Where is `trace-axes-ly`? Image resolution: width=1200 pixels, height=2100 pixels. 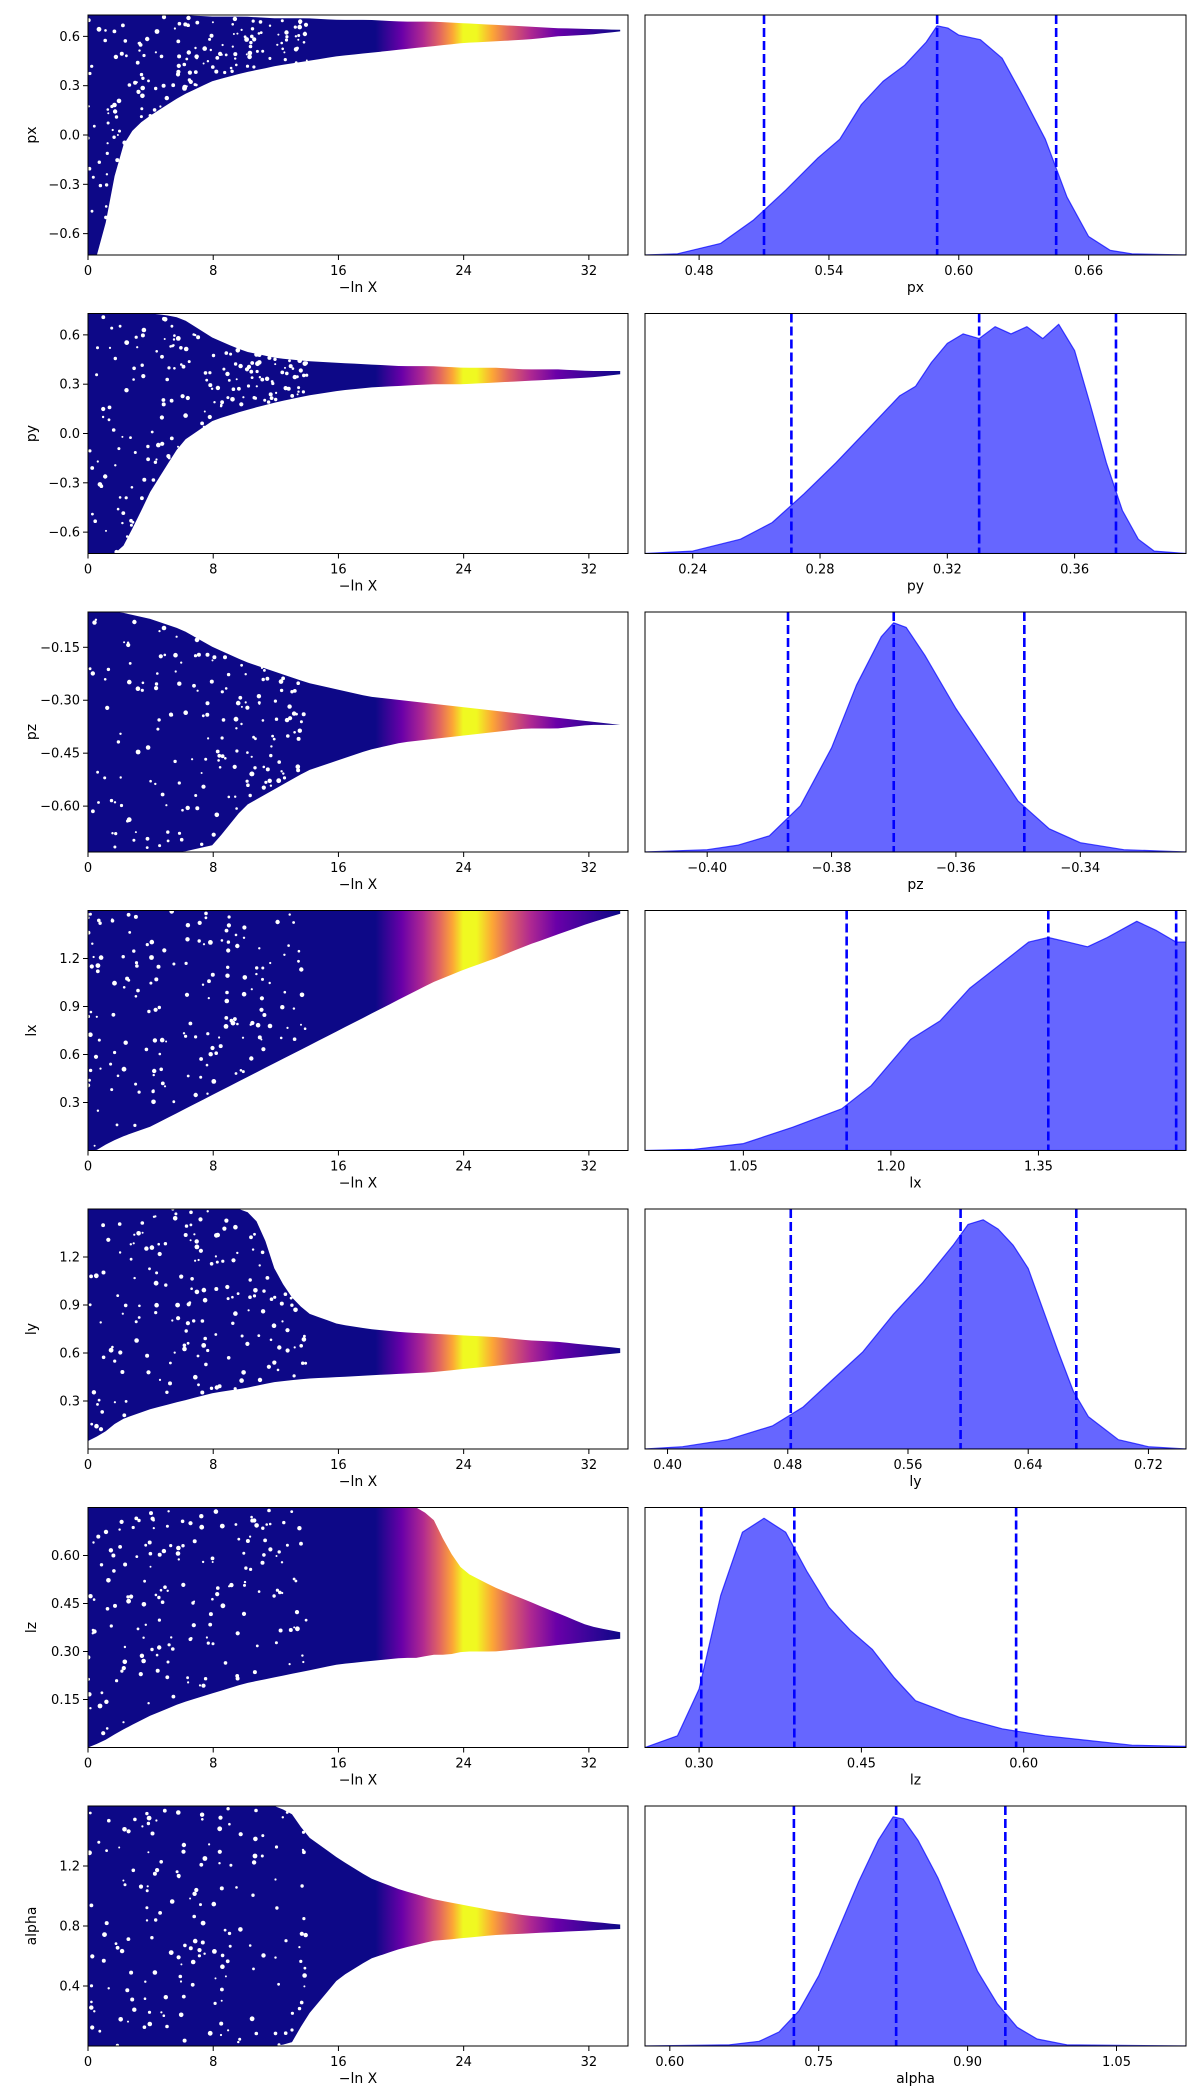
trace-axes-ly is located at coordinates (358, 1329).